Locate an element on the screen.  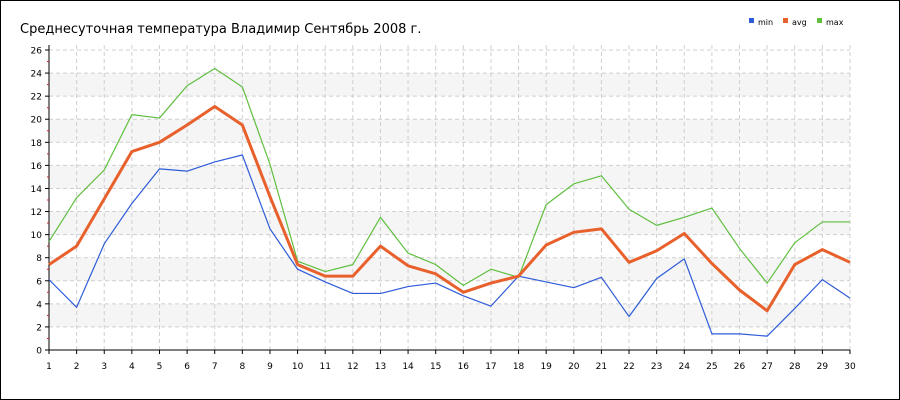
x-tick-label: 26 is located at coordinates (740, 367).